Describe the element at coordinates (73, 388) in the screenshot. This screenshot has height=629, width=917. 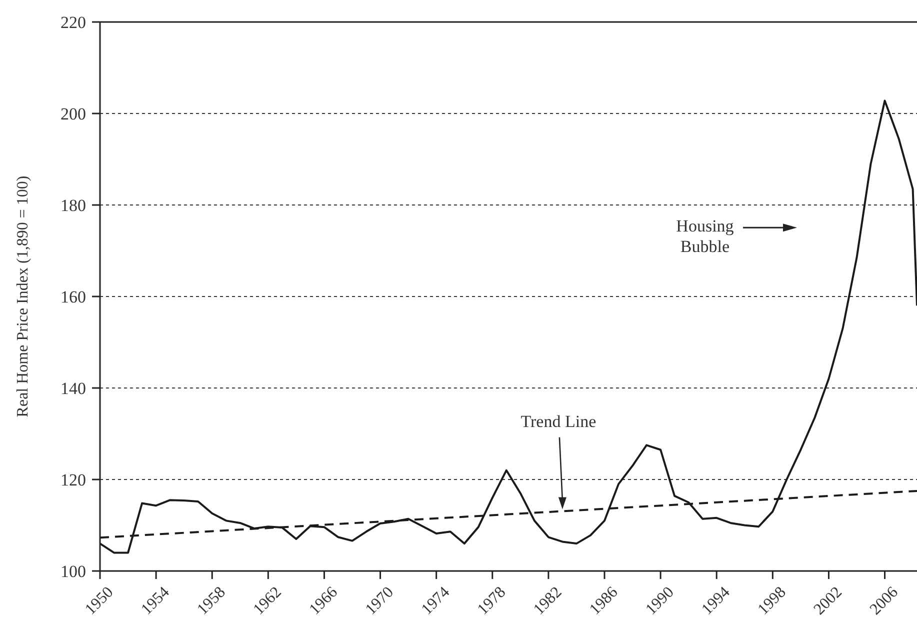
I see `y-tick-label: 140` at that location.